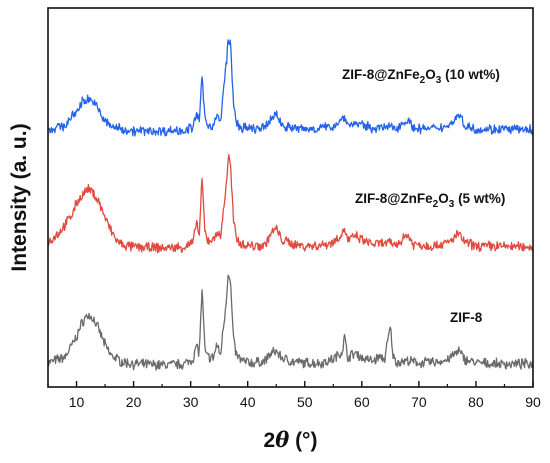 The image size is (550, 463). What do you see at coordinates (191, 402) in the screenshot?
I see `x-tick-label-30: 30` at bounding box center [191, 402].